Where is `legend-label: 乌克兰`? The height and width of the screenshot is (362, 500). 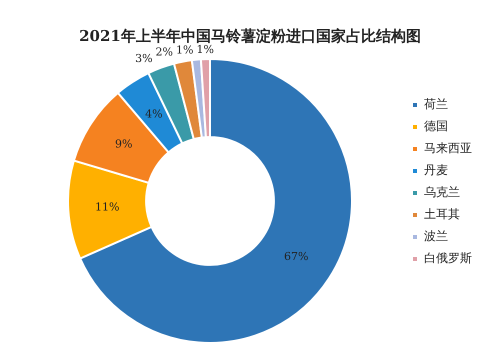
legend-label: 乌克兰 is located at coordinates (442, 192).